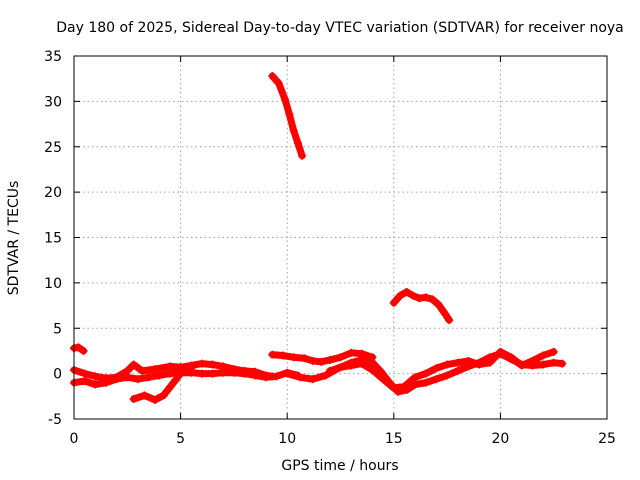  Describe the element at coordinates (500, 439) in the screenshot. I see `x-tick-label: 20` at that location.